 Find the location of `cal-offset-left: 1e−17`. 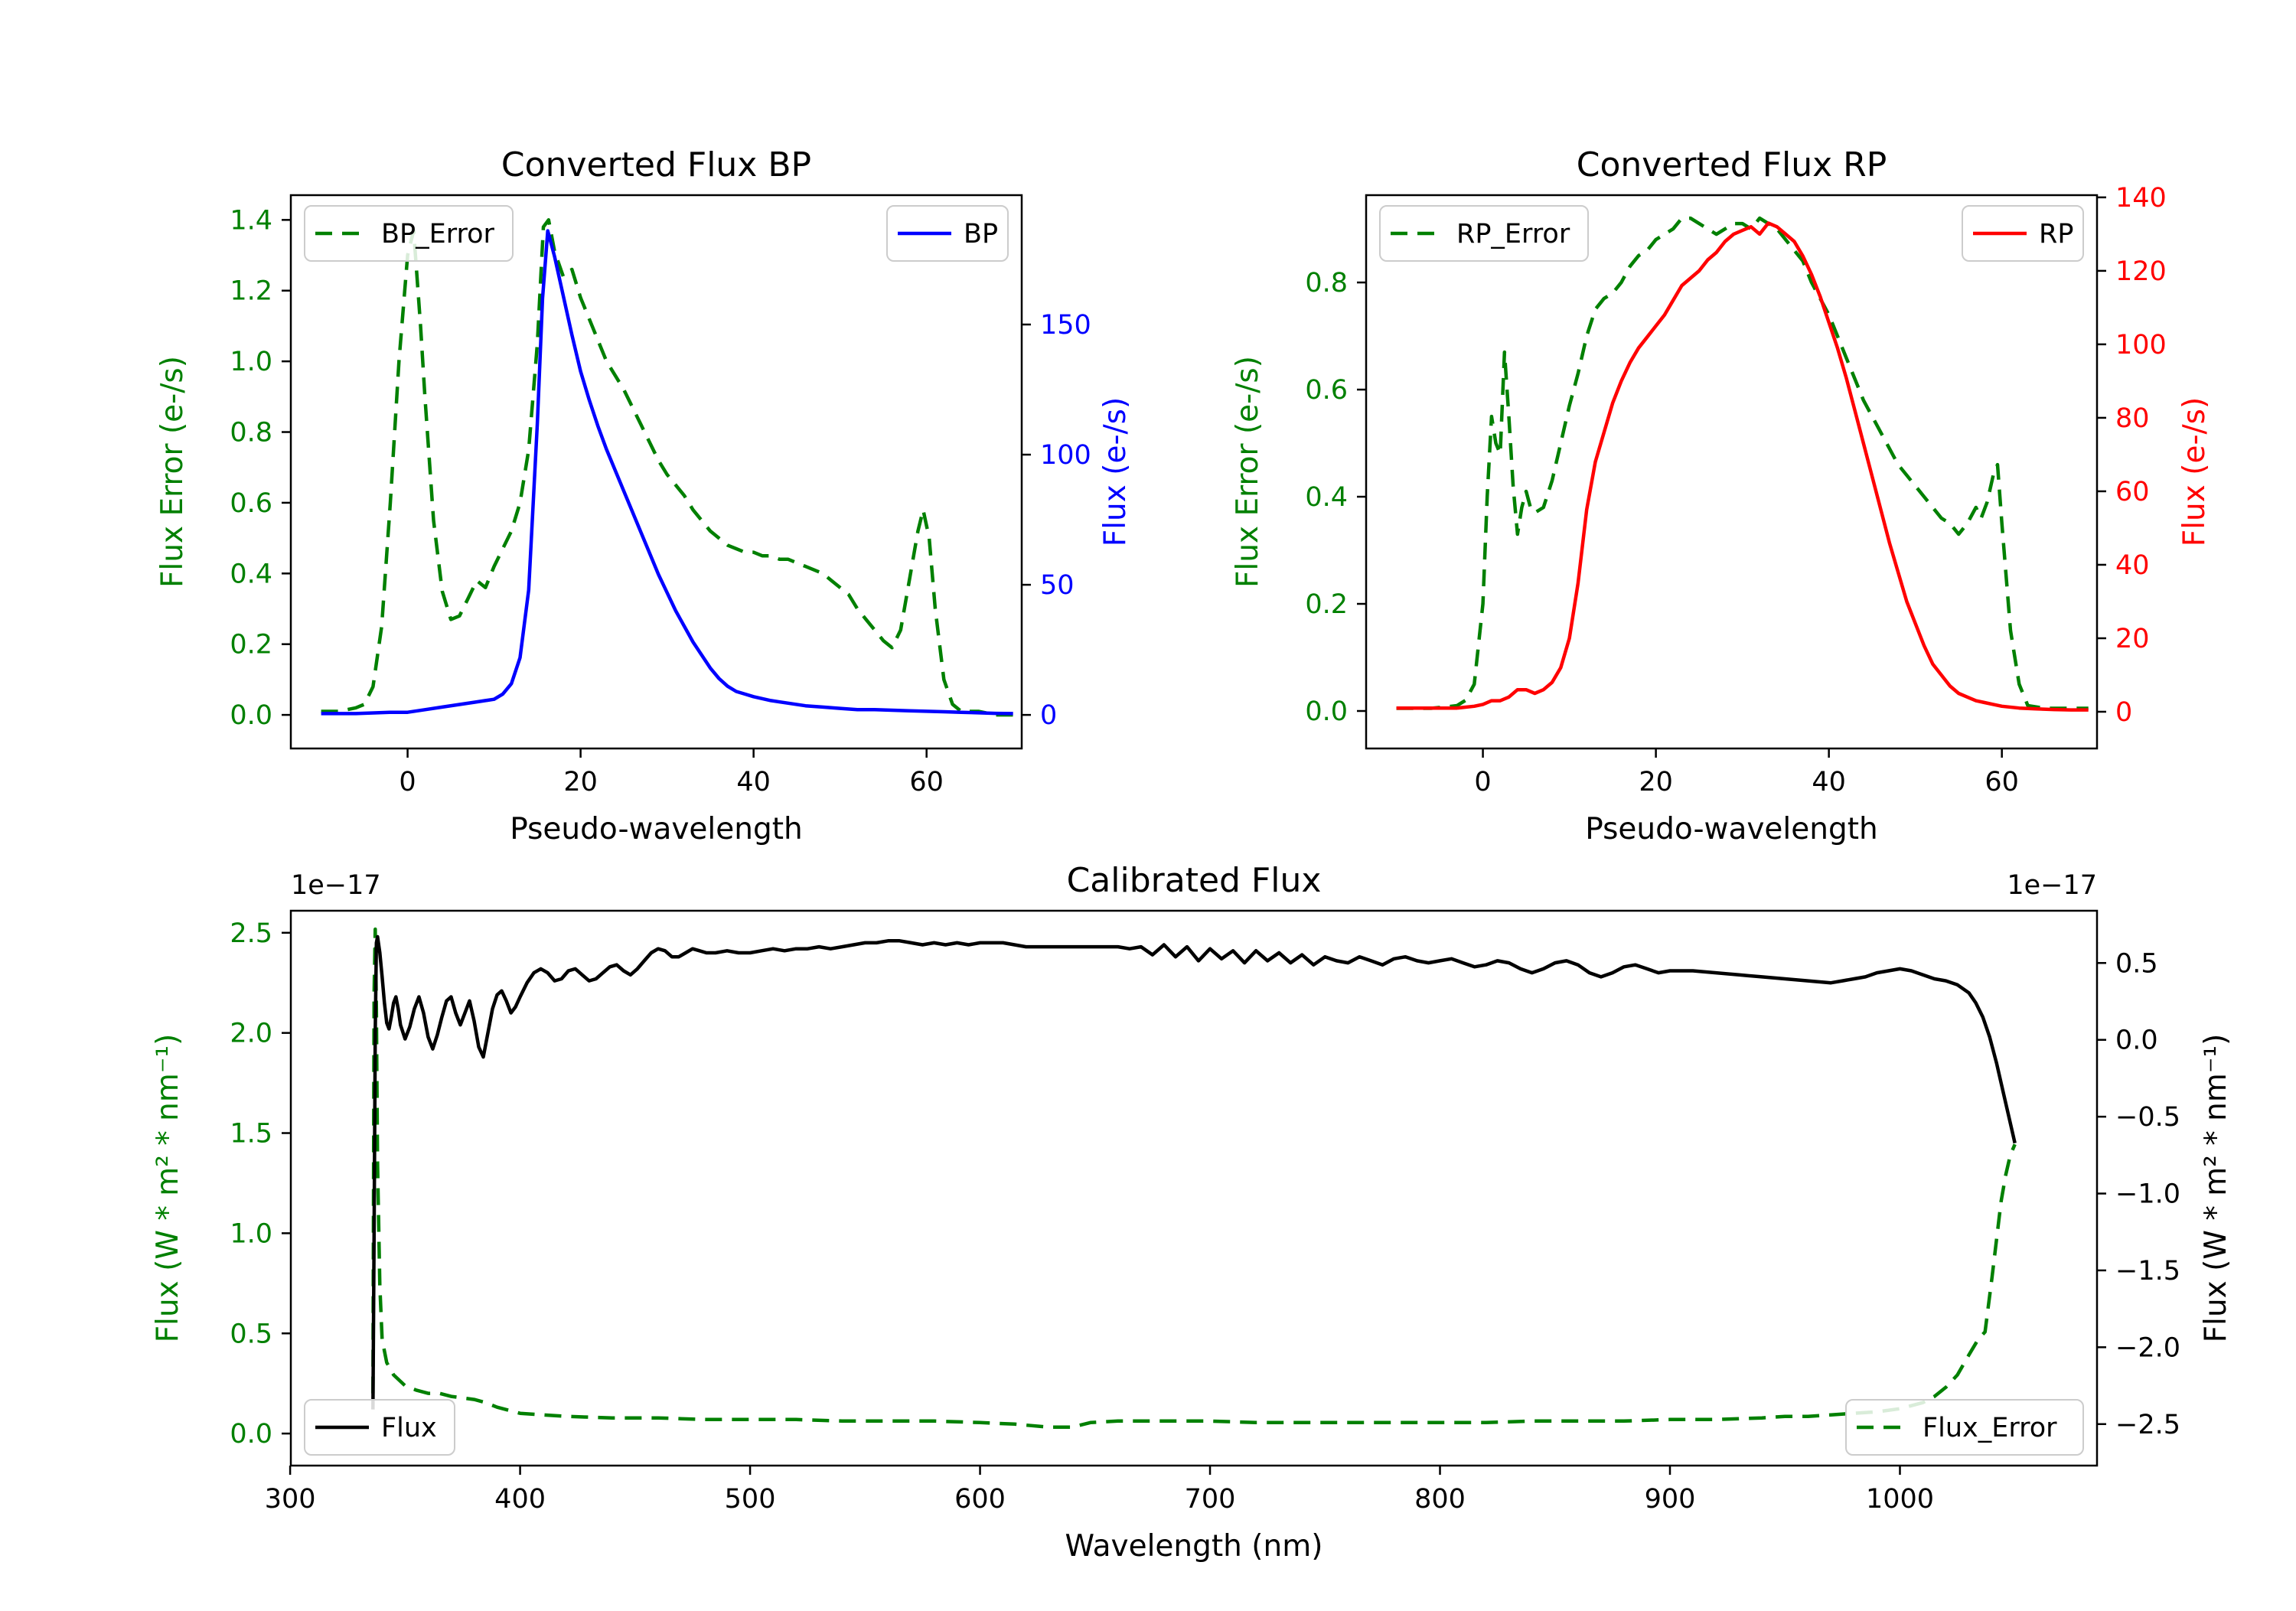

cal-offset-left: 1e−17 is located at coordinates (336, 885).